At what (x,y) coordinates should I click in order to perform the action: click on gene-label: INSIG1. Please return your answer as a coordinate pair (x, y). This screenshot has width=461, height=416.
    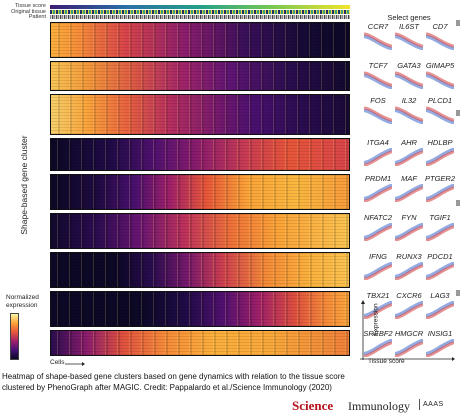
    Looking at the image, I should click on (440, 333).